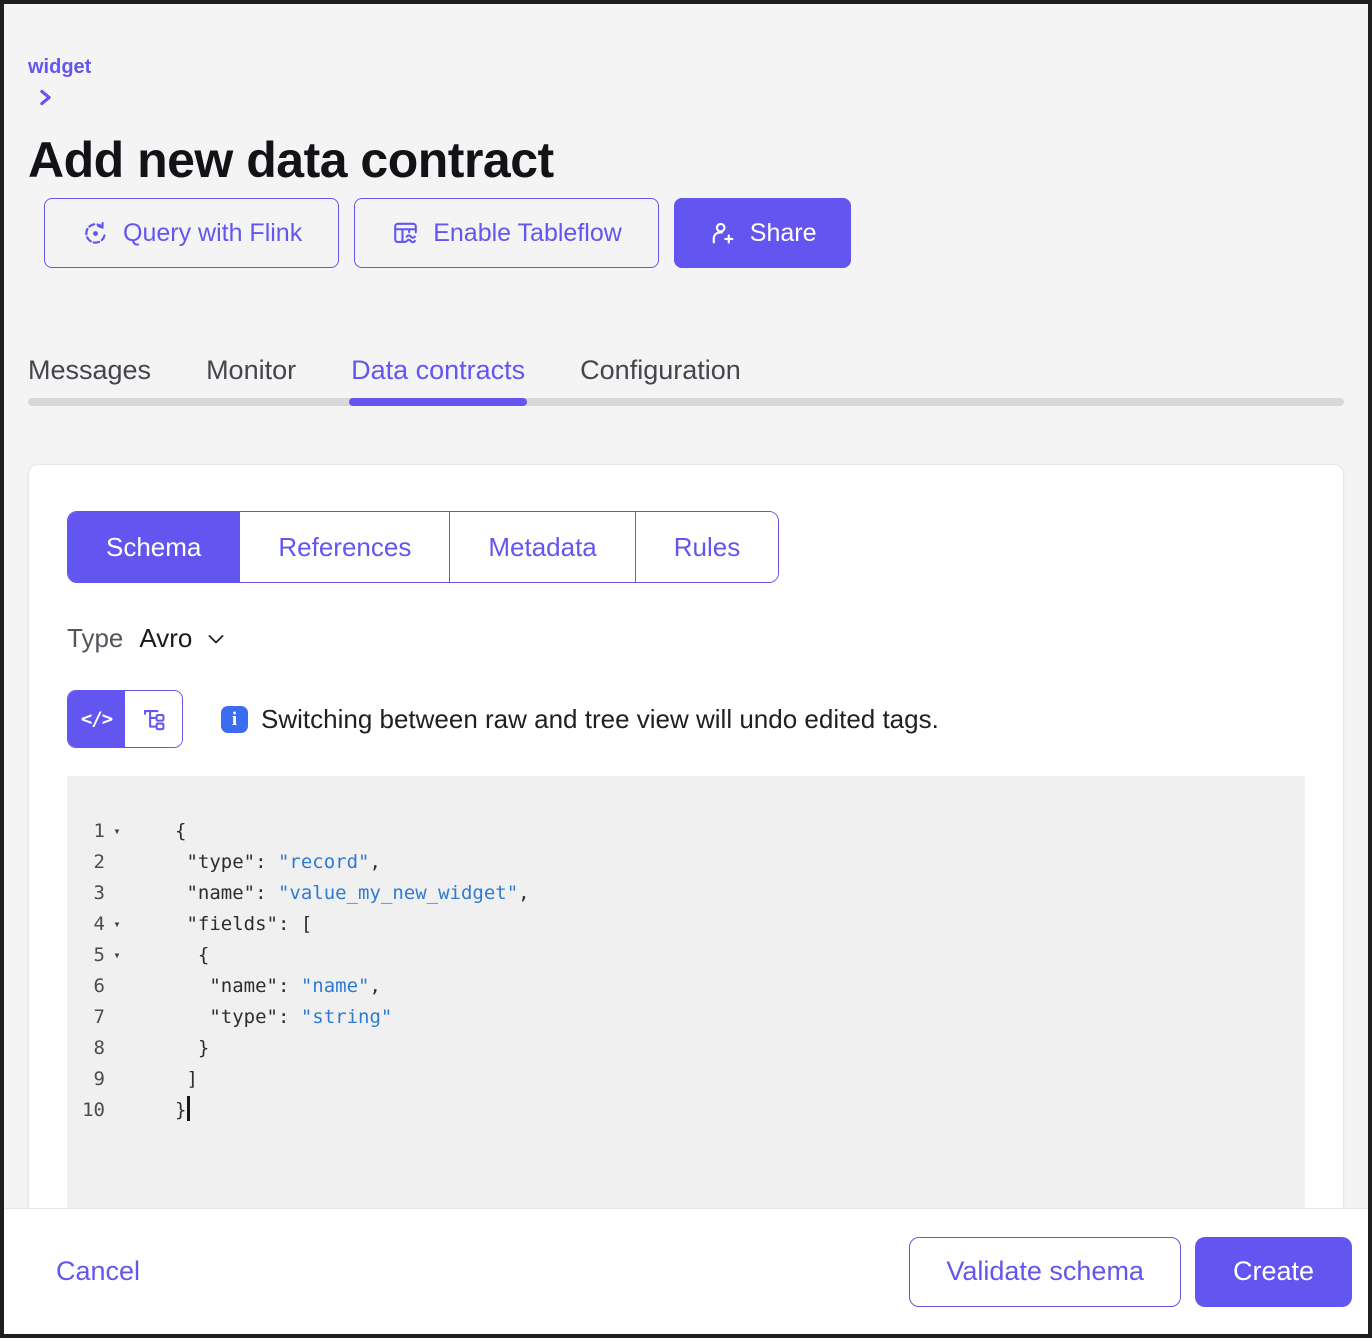 The width and height of the screenshot is (1372, 1338). Describe the element at coordinates (278, 986) in the screenshot. I see `code-text: "name": "name",` at that location.